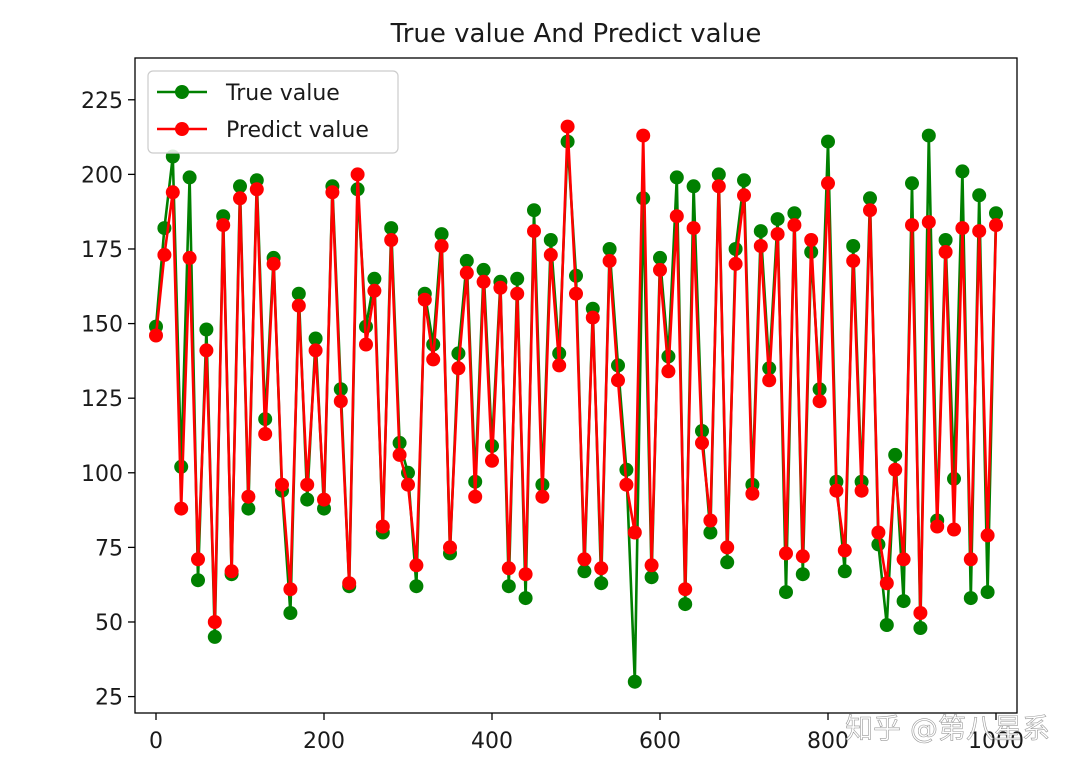  Describe the element at coordinates (102, 399) in the screenshot. I see `y-tick-label: 125` at that location.